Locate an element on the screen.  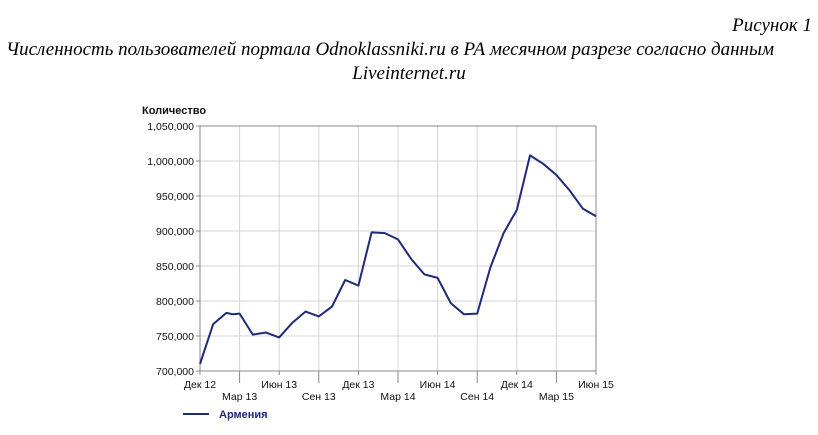
y-tick-label: 1,050,000 is located at coordinates (170, 127).